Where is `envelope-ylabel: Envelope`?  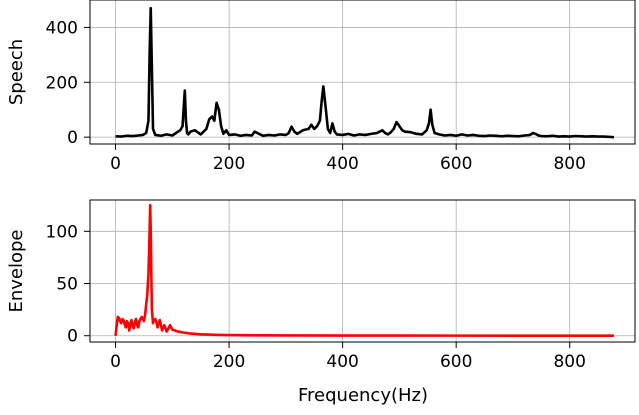 envelope-ylabel: Envelope is located at coordinates (16, 270).